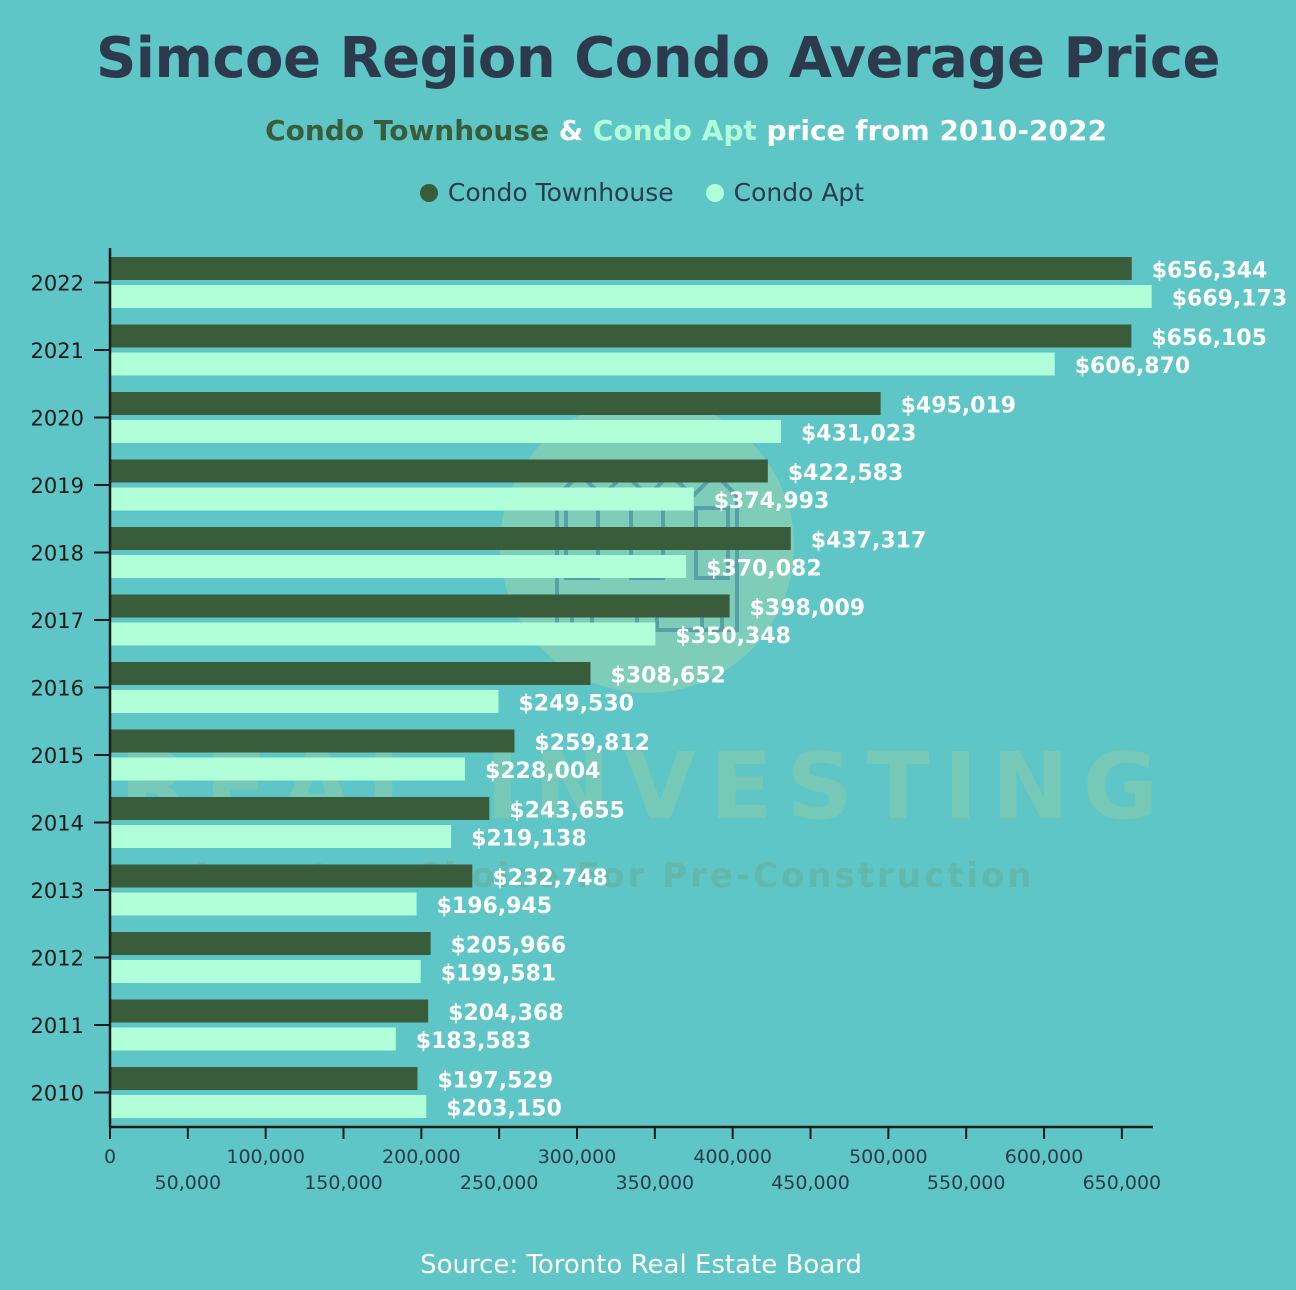 Image resolution: width=1296 pixels, height=1290 pixels. What do you see at coordinates (343, 1183) in the screenshot?
I see `x-tick-label-150000: 150,000` at bounding box center [343, 1183].